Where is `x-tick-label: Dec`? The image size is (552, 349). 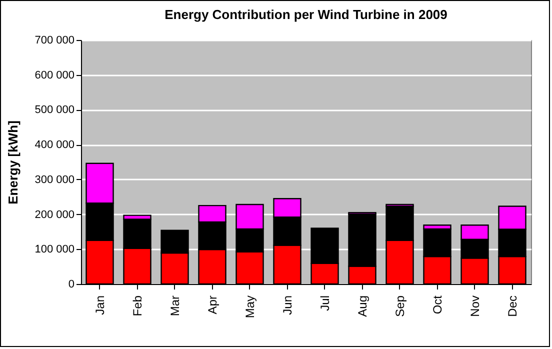 x-tick-label: Dec is located at coordinates (512, 306).